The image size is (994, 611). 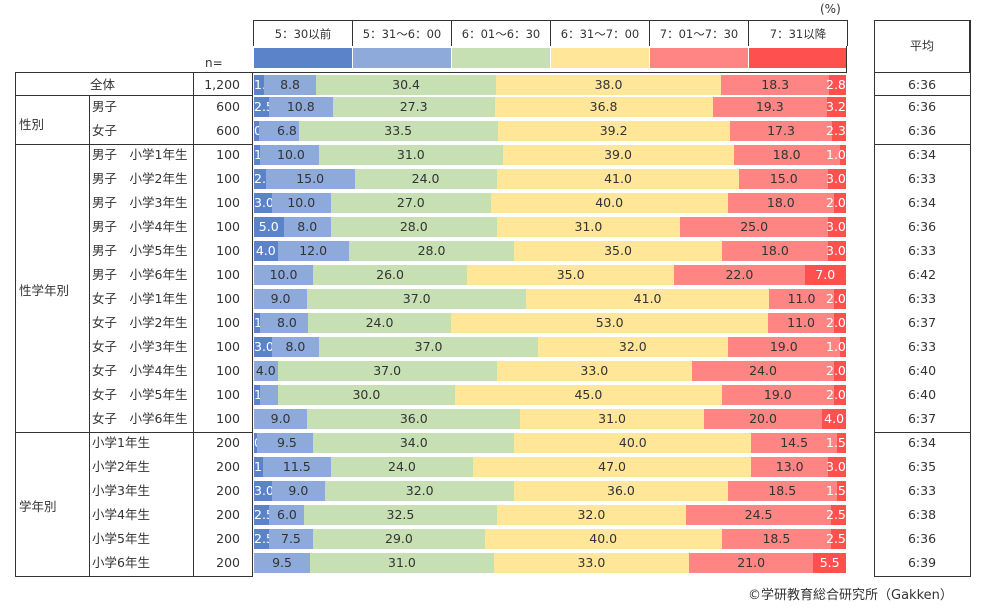 I want to click on bar-value-label: 2.3, so click(x=836, y=130).